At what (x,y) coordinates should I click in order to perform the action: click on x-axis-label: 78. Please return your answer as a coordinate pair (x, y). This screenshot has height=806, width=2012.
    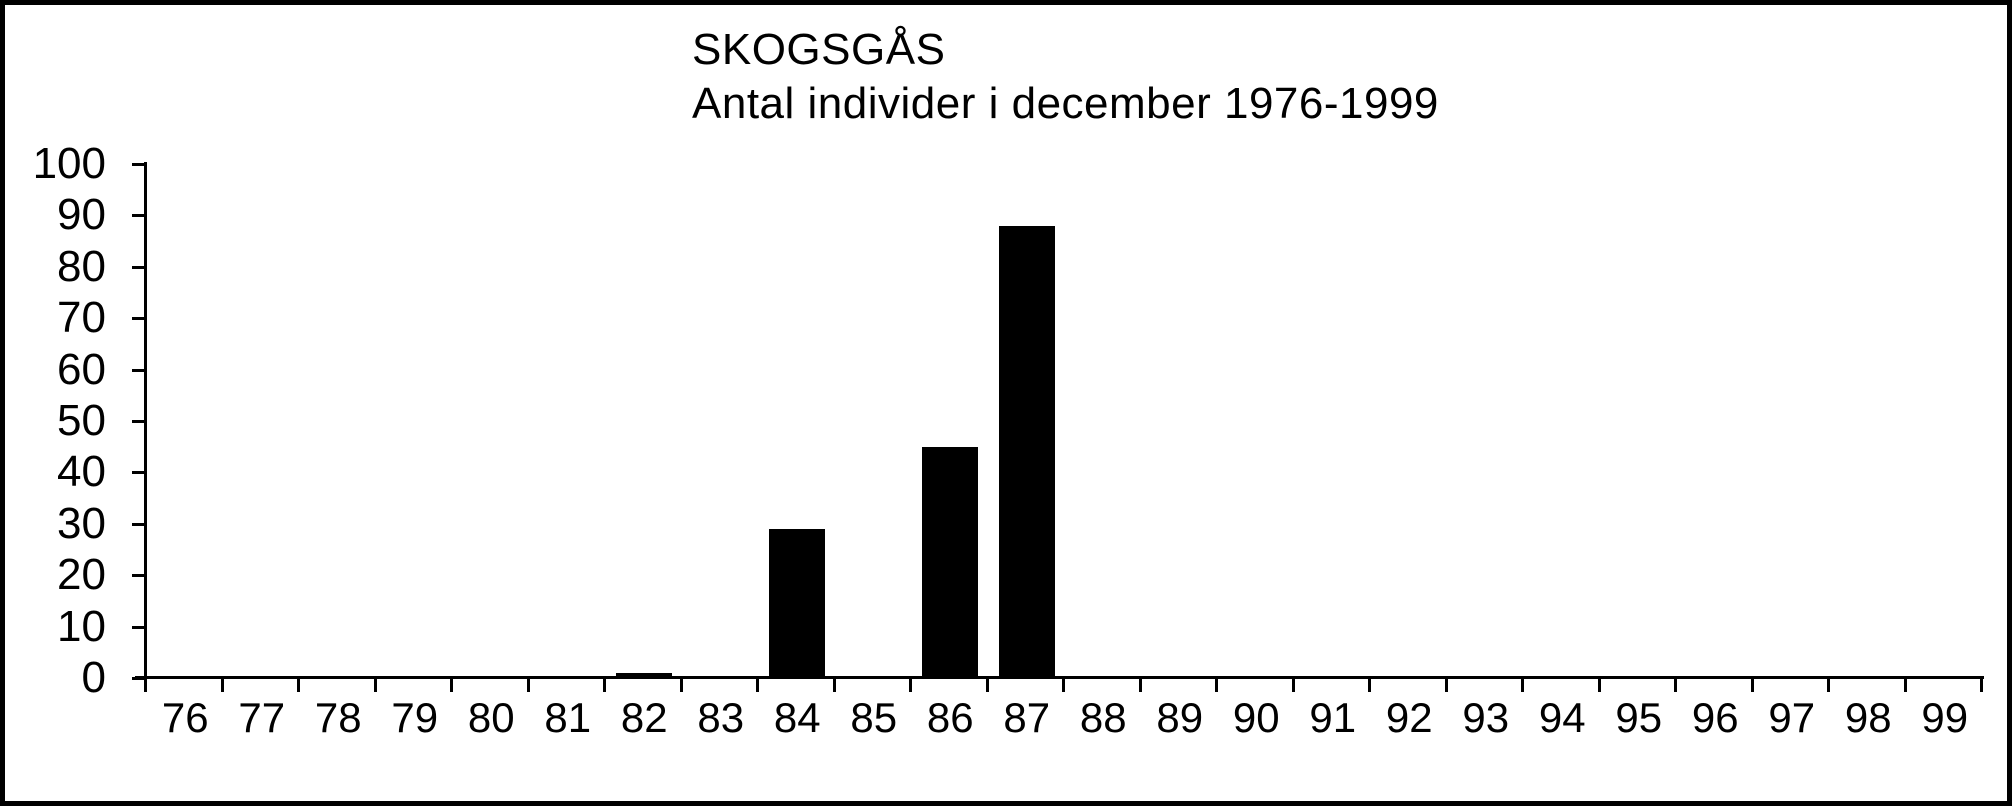
    Looking at the image, I should click on (338, 717).